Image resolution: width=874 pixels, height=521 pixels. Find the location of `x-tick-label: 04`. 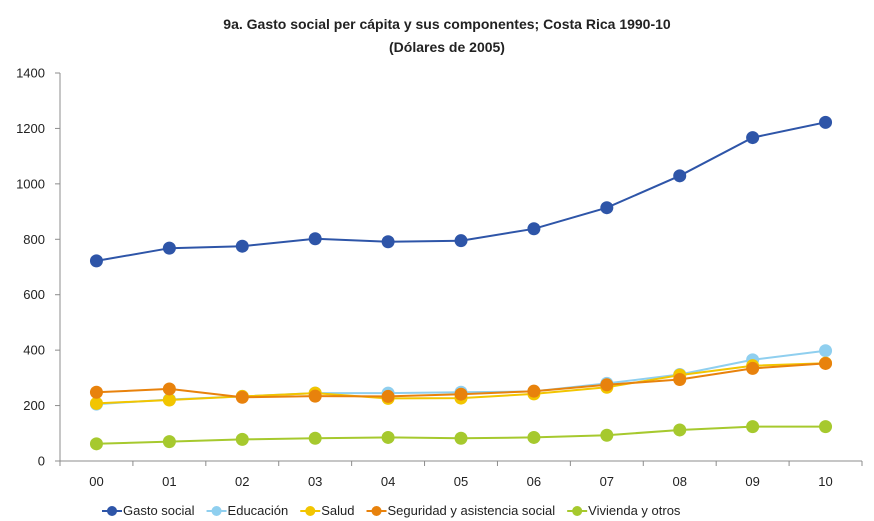

x-tick-label: 04 is located at coordinates (388, 481).